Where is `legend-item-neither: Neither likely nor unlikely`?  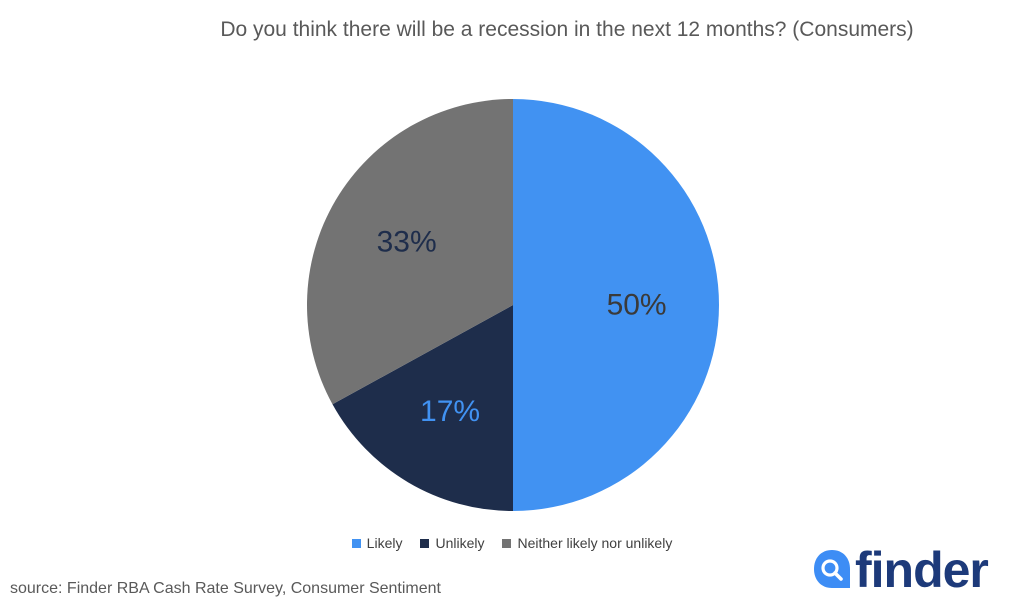
legend-item-neither: Neither likely nor unlikely is located at coordinates (587, 543).